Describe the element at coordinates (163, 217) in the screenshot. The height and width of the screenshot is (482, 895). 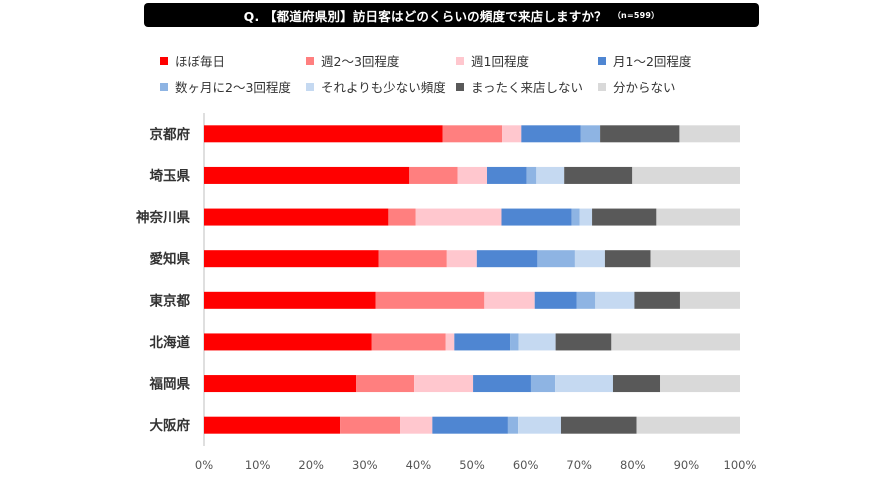
I see `category-label: 神奈川県` at that location.